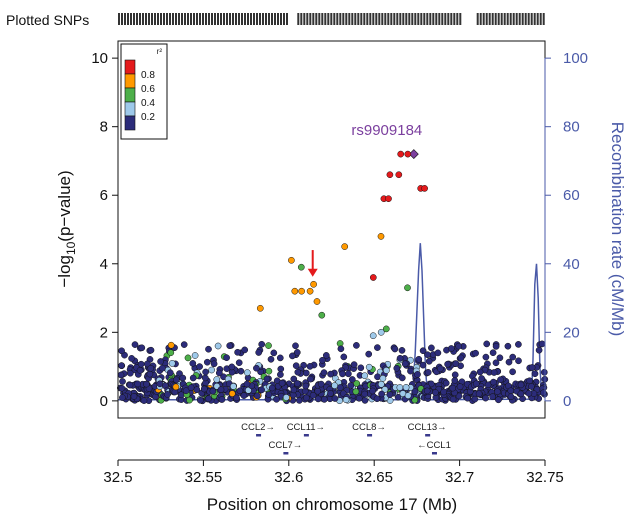  What do you see at coordinates (567, 401) in the screenshot?
I see `right-tick-label: 0` at bounding box center [567, 401].